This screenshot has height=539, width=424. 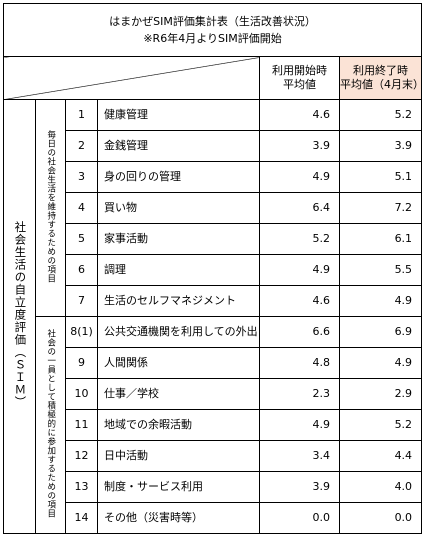 I want to click on row-number: 7, so click(x=81, y=301).